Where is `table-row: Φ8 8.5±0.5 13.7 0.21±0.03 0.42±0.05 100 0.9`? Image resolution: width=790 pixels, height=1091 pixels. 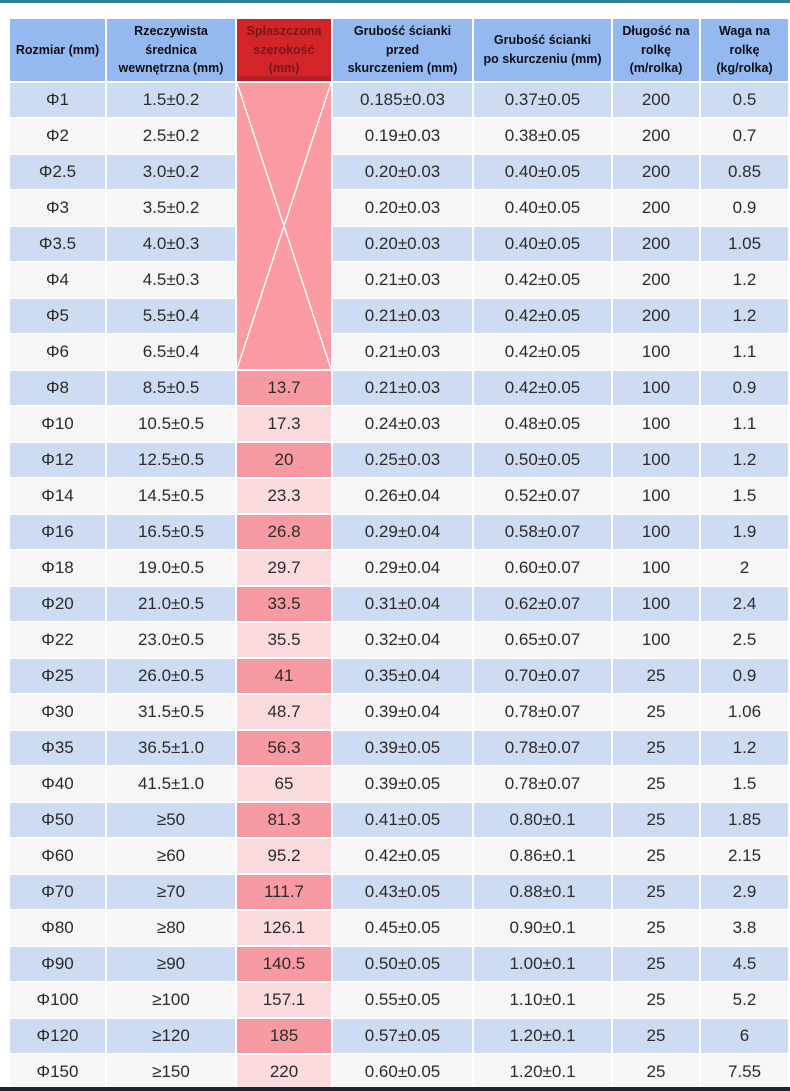
table-row: Φ8 8.5±0.5 13.7 0.21±0.03 0.42±0.05 100 0.9 is located at coordinates (399, 388).